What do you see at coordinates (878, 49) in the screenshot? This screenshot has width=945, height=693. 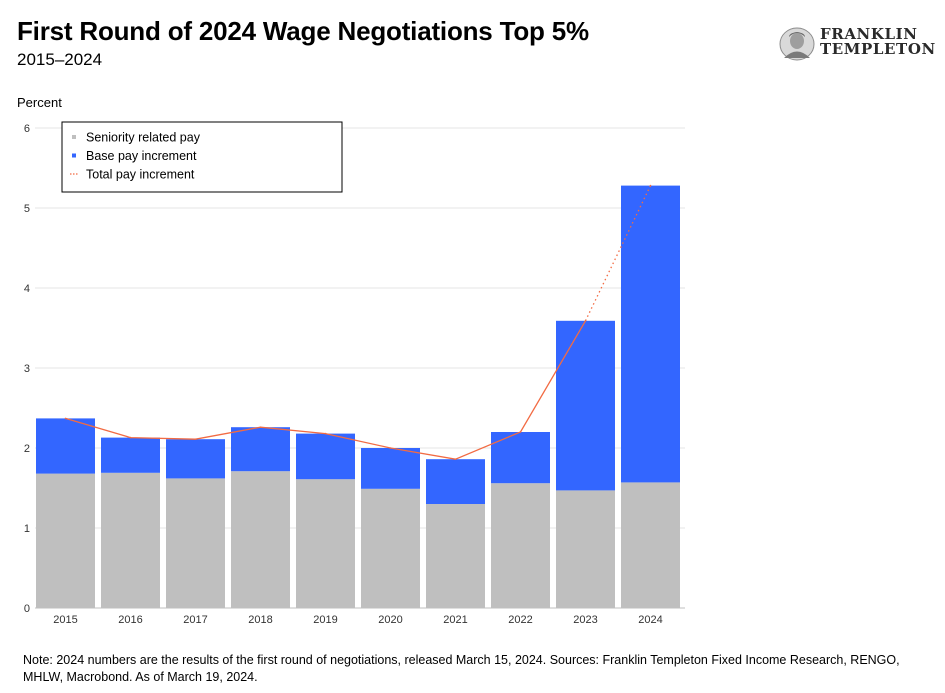 I see `logo-line-2: TEMPLETON` at bounding box center [878, 49].